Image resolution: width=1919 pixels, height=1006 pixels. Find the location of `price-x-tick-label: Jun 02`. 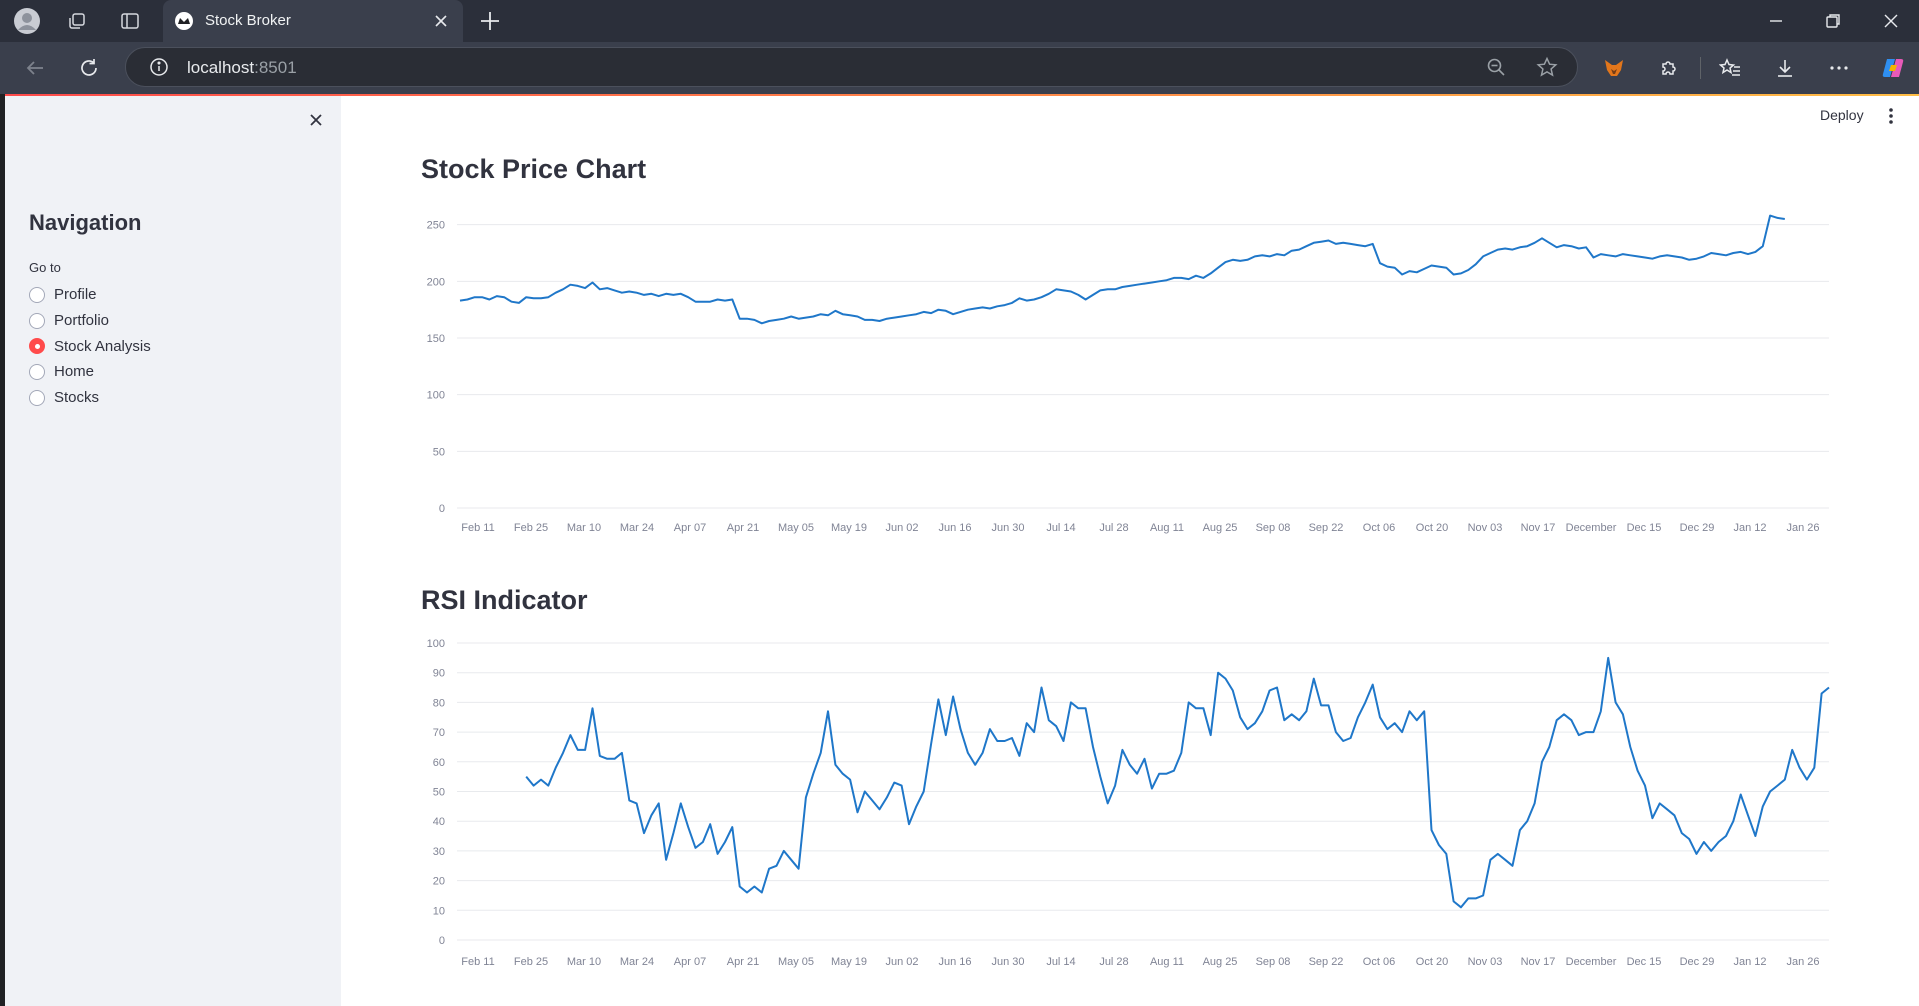

price-x-tick-label: Jun 02 is located at coordinates (901, 528).